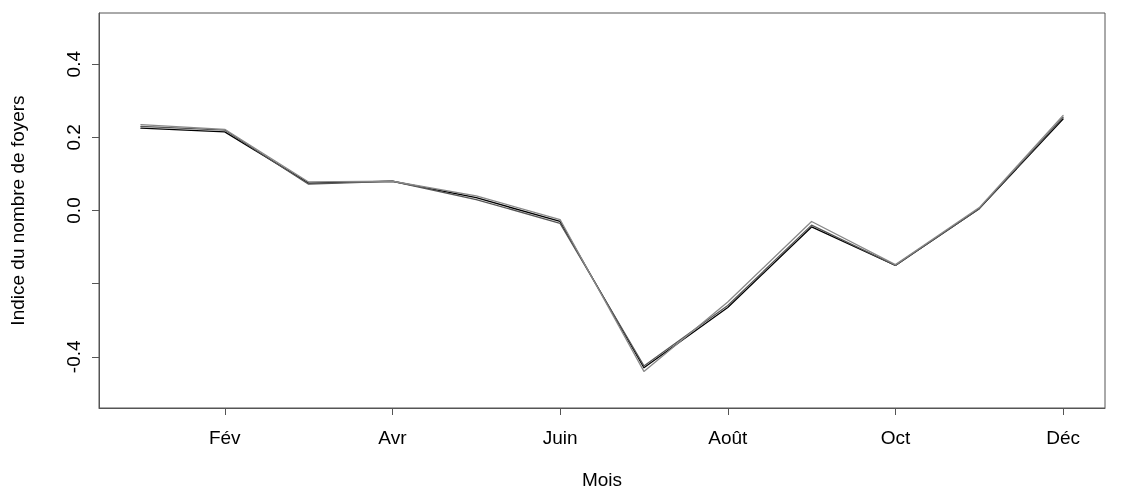 This screenshot has height=498, width=1121. Describe the element at coordinates (73, 210) in the screenshot. I see `y-tick-label: 0.0` at that location.